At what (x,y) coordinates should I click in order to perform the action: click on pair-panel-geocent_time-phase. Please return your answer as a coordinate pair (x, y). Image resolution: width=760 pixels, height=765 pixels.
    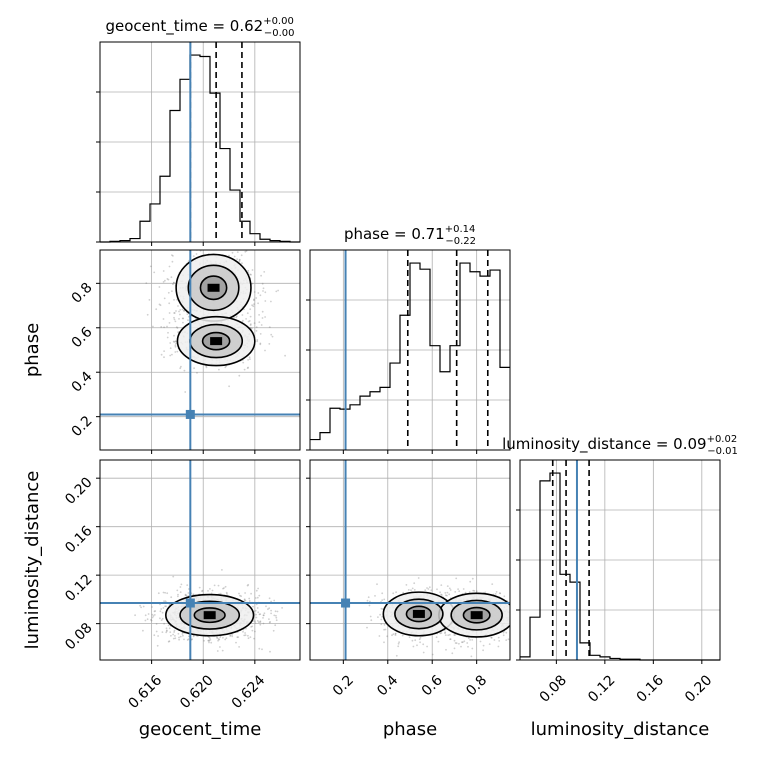
    Looking at the image, I should click on (198, 349).